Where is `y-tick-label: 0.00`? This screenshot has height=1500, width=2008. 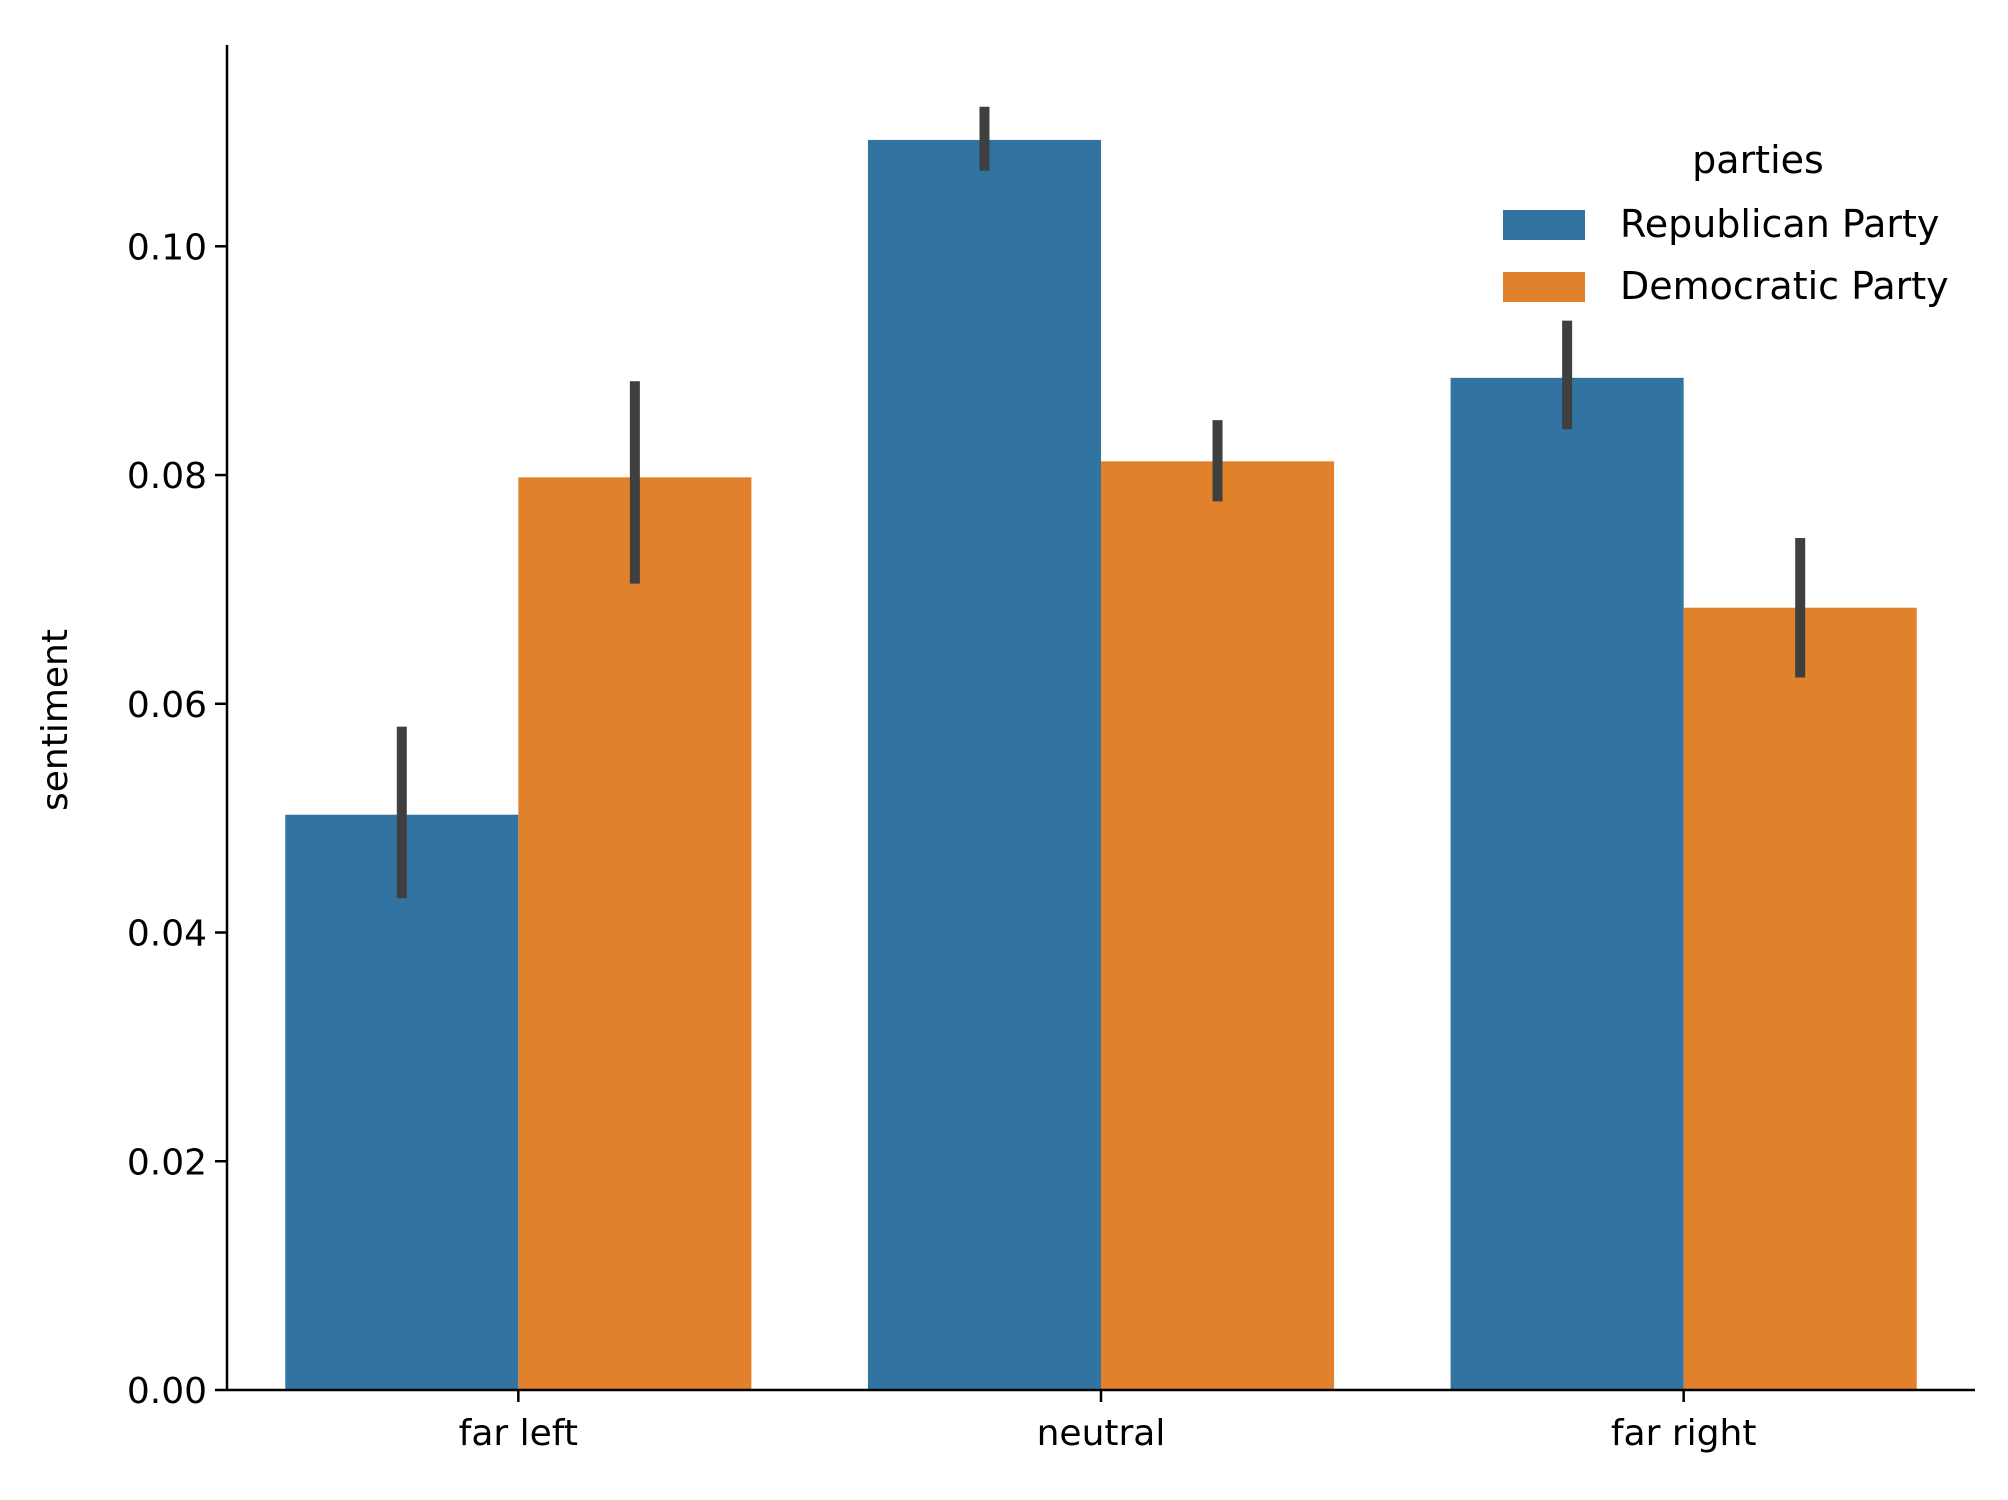 y-tick-label: 0.00 is located at coordinates (167, 1391).